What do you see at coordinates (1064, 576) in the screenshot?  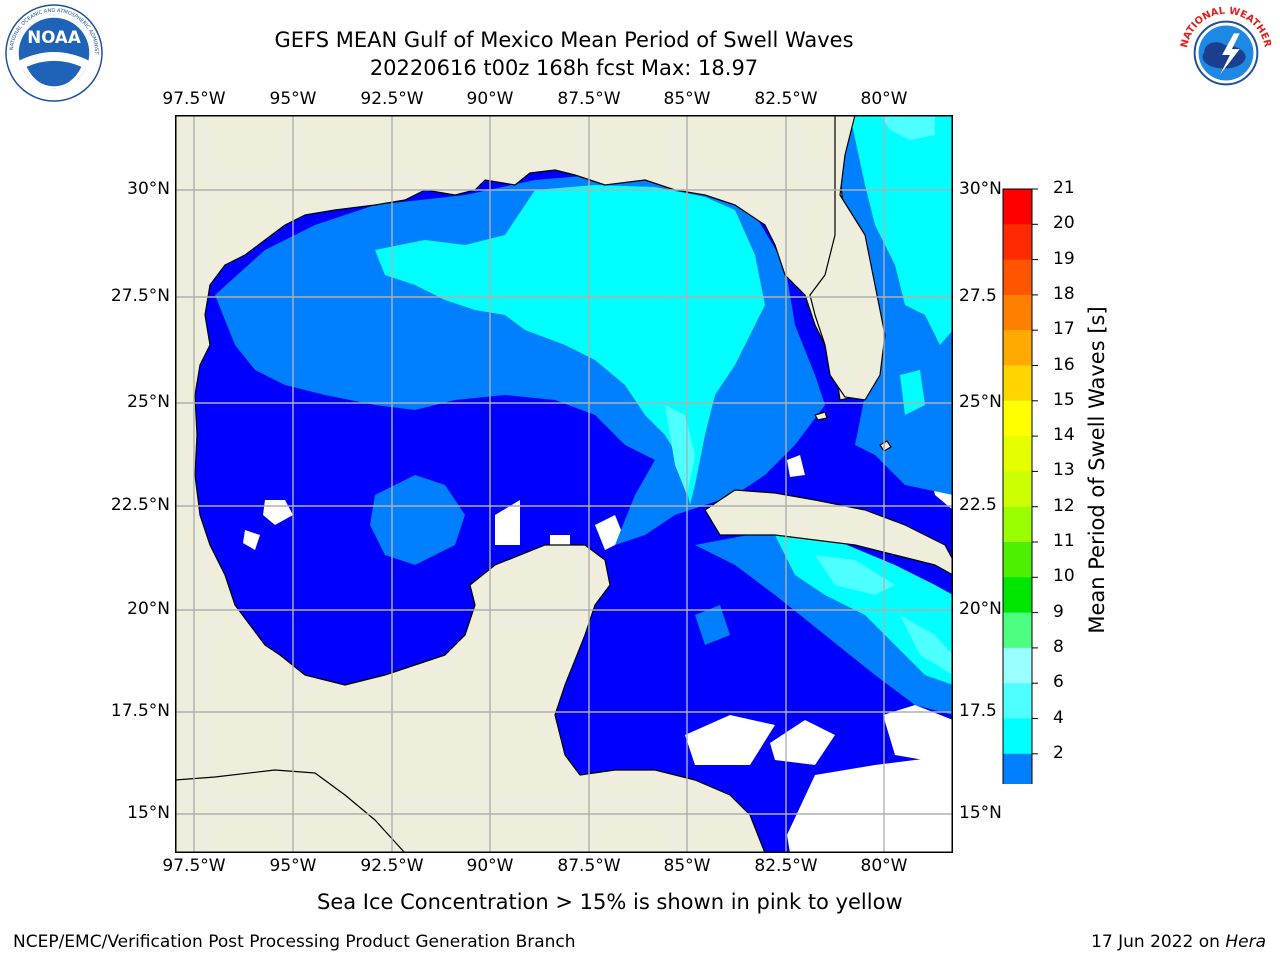 I see `colorbar-tick-label: 10` at bounding box center [1064, 576].